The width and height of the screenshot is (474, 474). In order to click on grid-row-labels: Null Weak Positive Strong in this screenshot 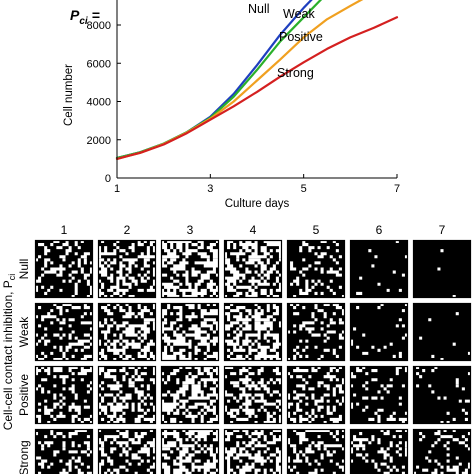, I will do `click(24, 366)`.